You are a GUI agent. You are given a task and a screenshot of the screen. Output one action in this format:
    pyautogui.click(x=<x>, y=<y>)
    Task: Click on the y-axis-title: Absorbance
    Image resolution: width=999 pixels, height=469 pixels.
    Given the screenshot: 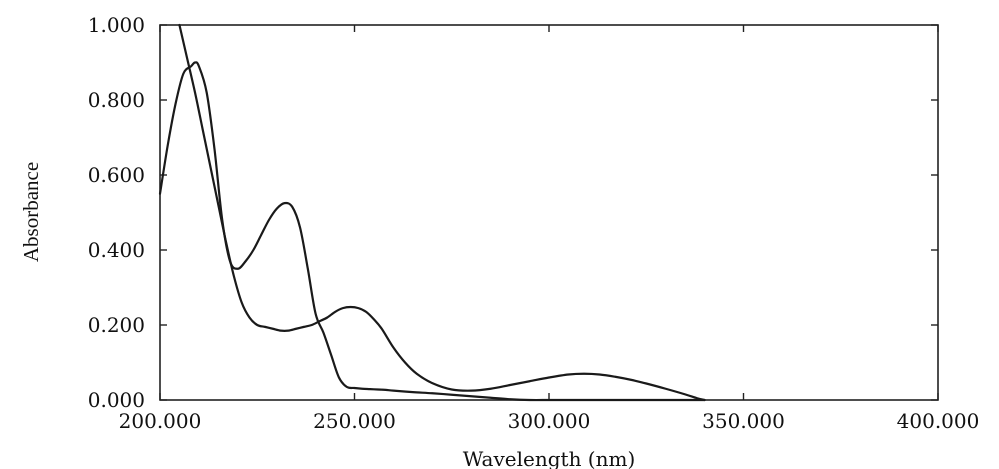 What is the action you would take?
    pyautogui.click(x=31, y=212)
    